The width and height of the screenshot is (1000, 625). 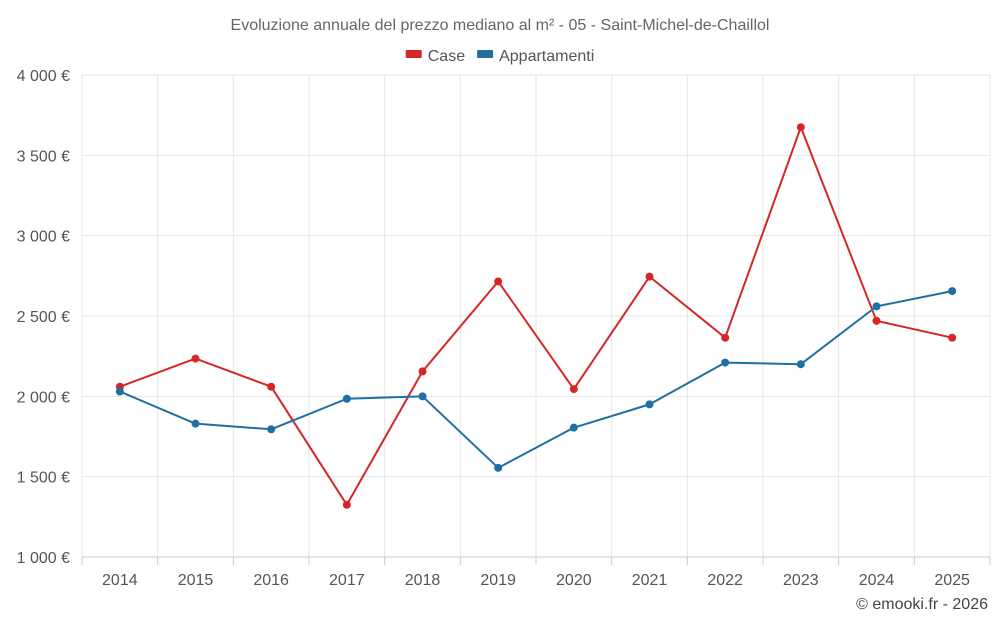 What do you see at coordinates (43, 558) in the screenshot?
I see `y-tick-label: 1 000 €` at bounding box center [43, 558].